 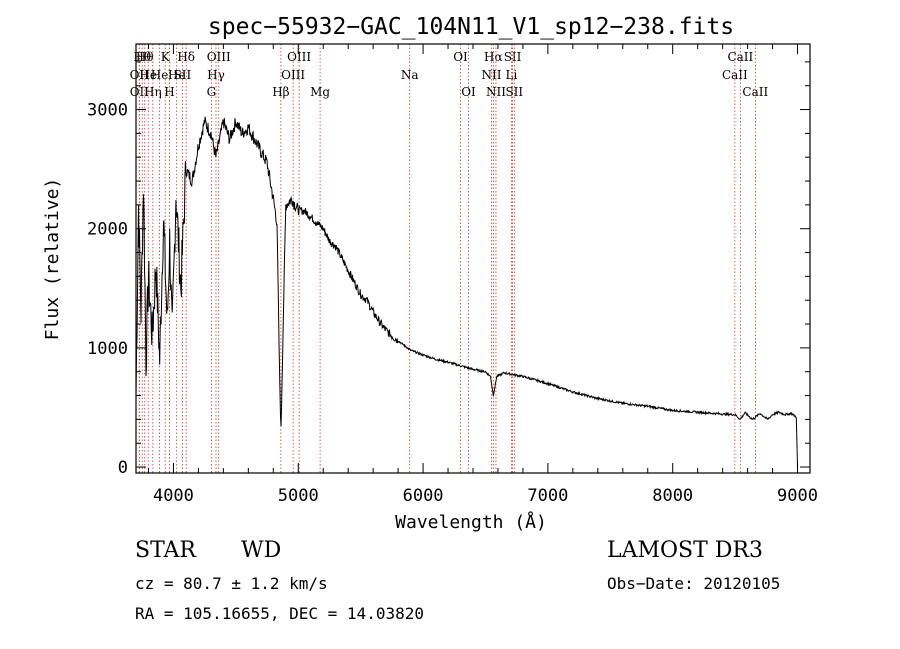 What do you see at coordinates (493, 57) in the screenshot?
I see `line-marker-label: Hα` at bounding box center [493, 57].